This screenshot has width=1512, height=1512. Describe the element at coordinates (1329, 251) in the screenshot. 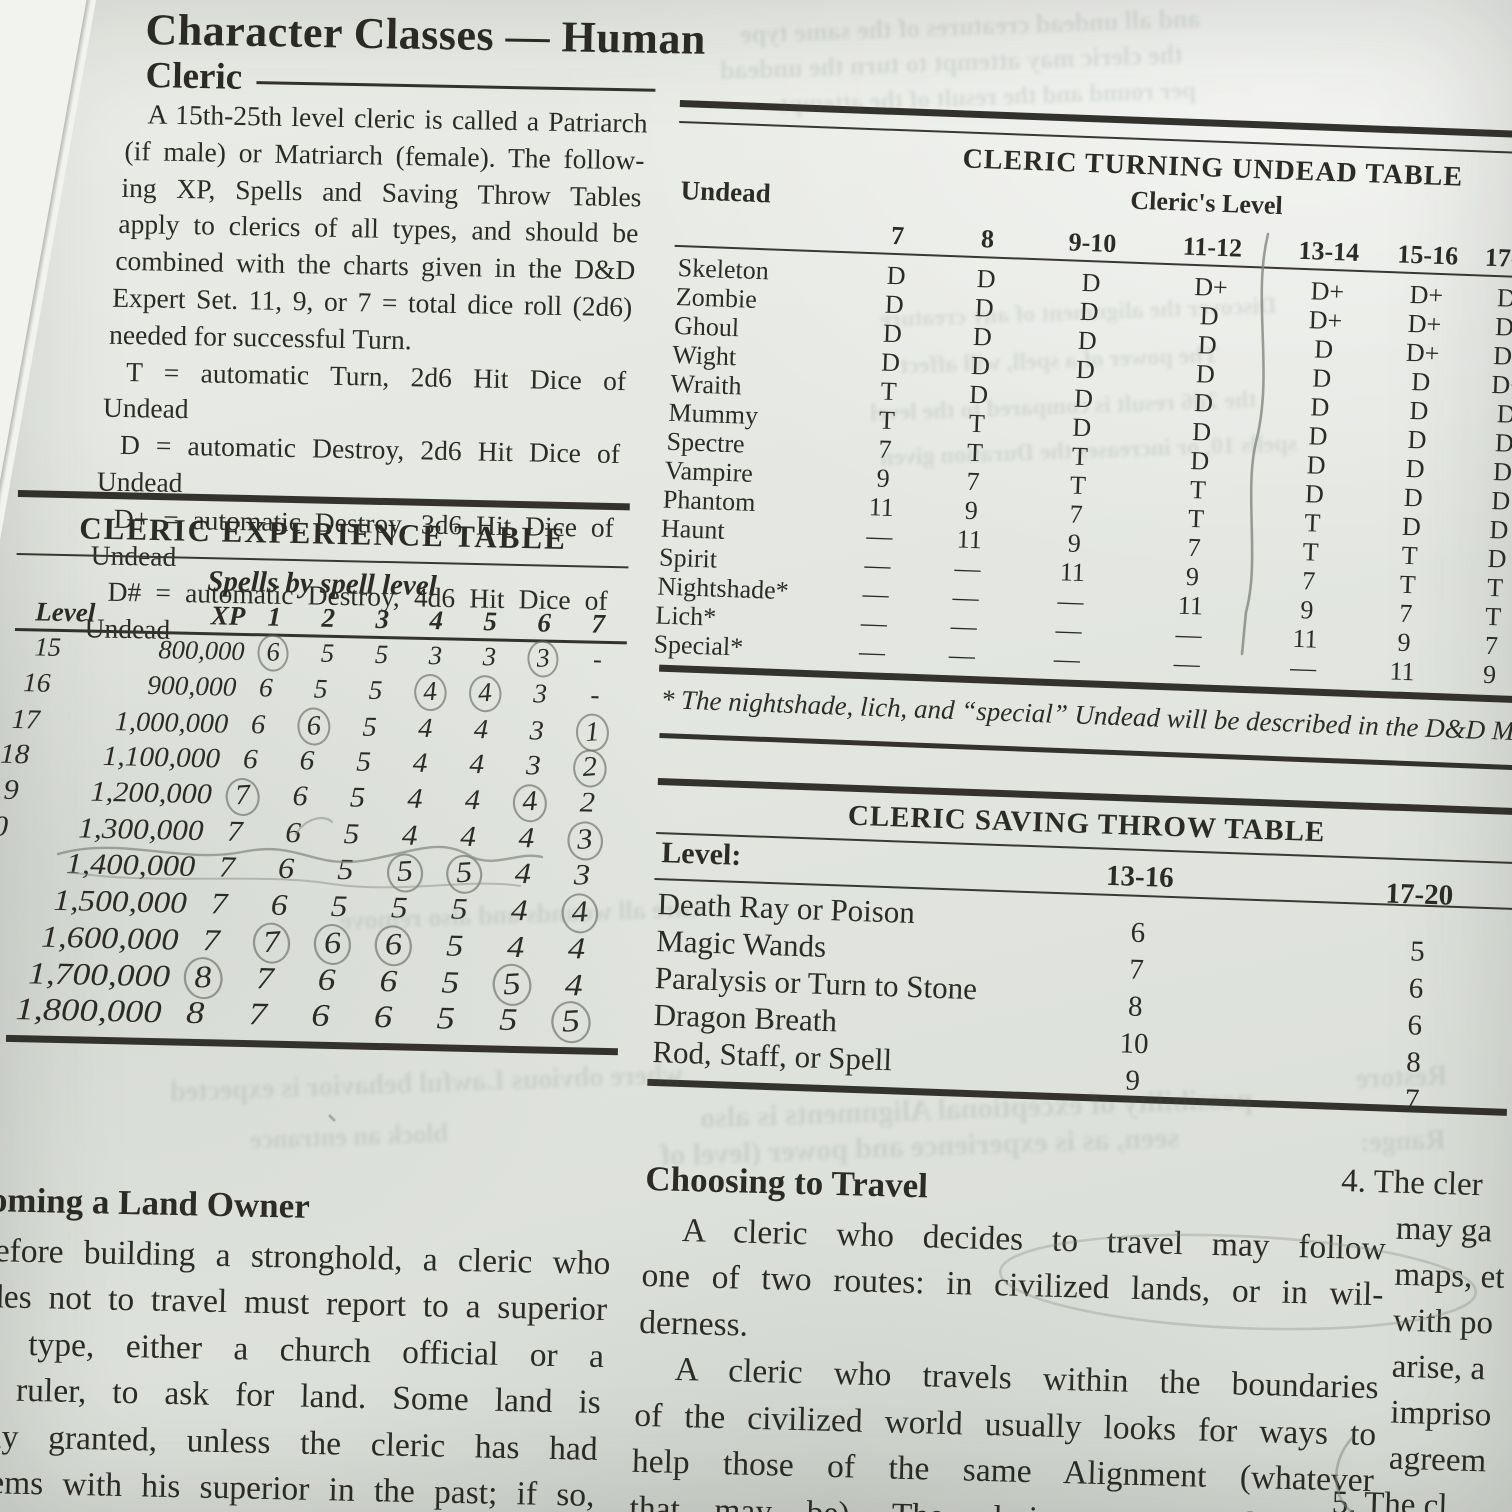

I see `turning-column-header: 13-14` at that location.